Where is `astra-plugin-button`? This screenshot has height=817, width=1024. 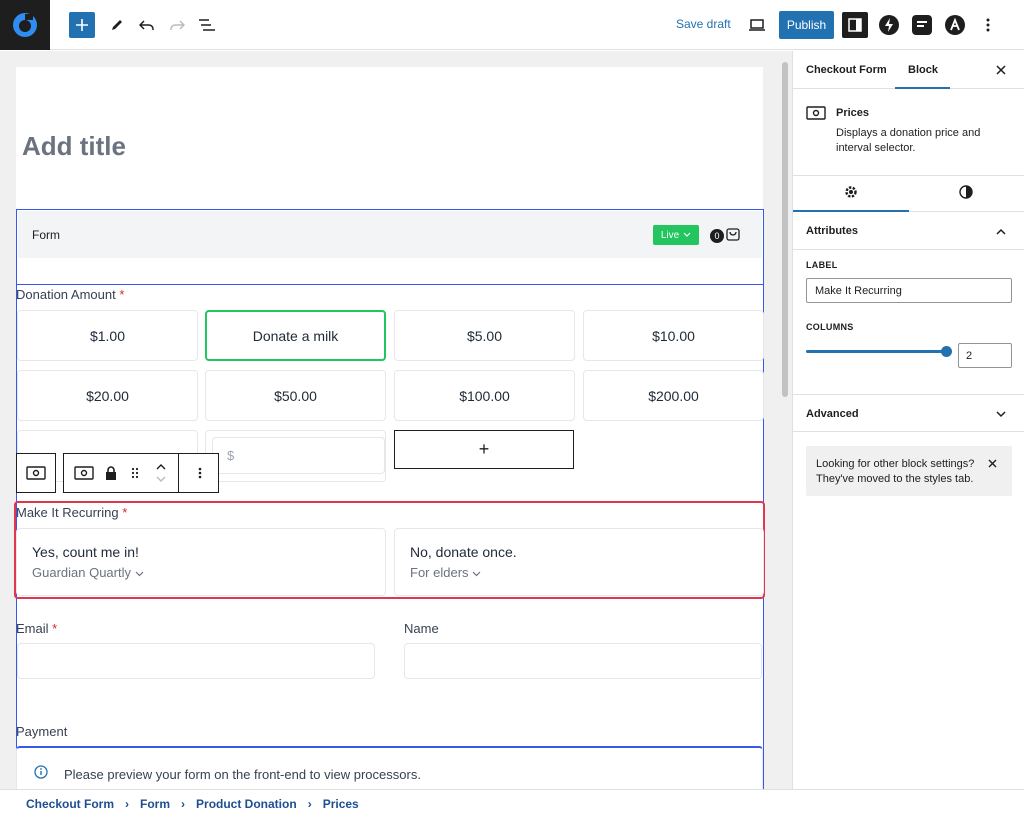 astra-plugin-button is located at coordinates (955, 25).